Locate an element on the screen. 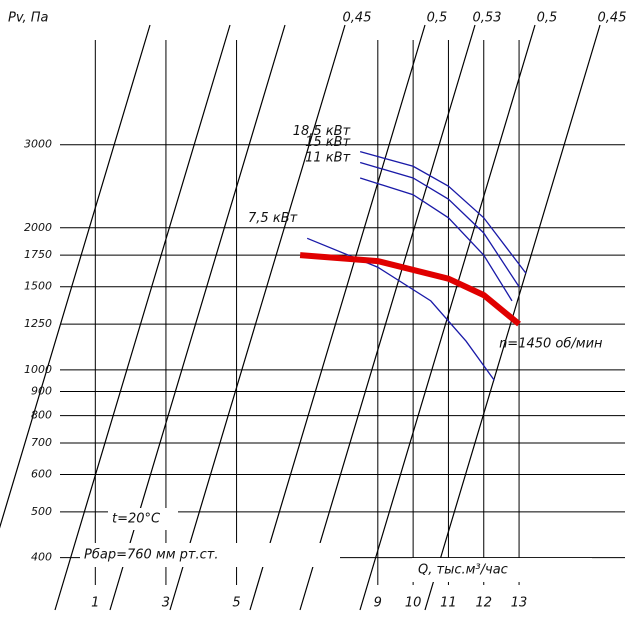  x-tick-label: 9 is located at coordinates (378, 603).